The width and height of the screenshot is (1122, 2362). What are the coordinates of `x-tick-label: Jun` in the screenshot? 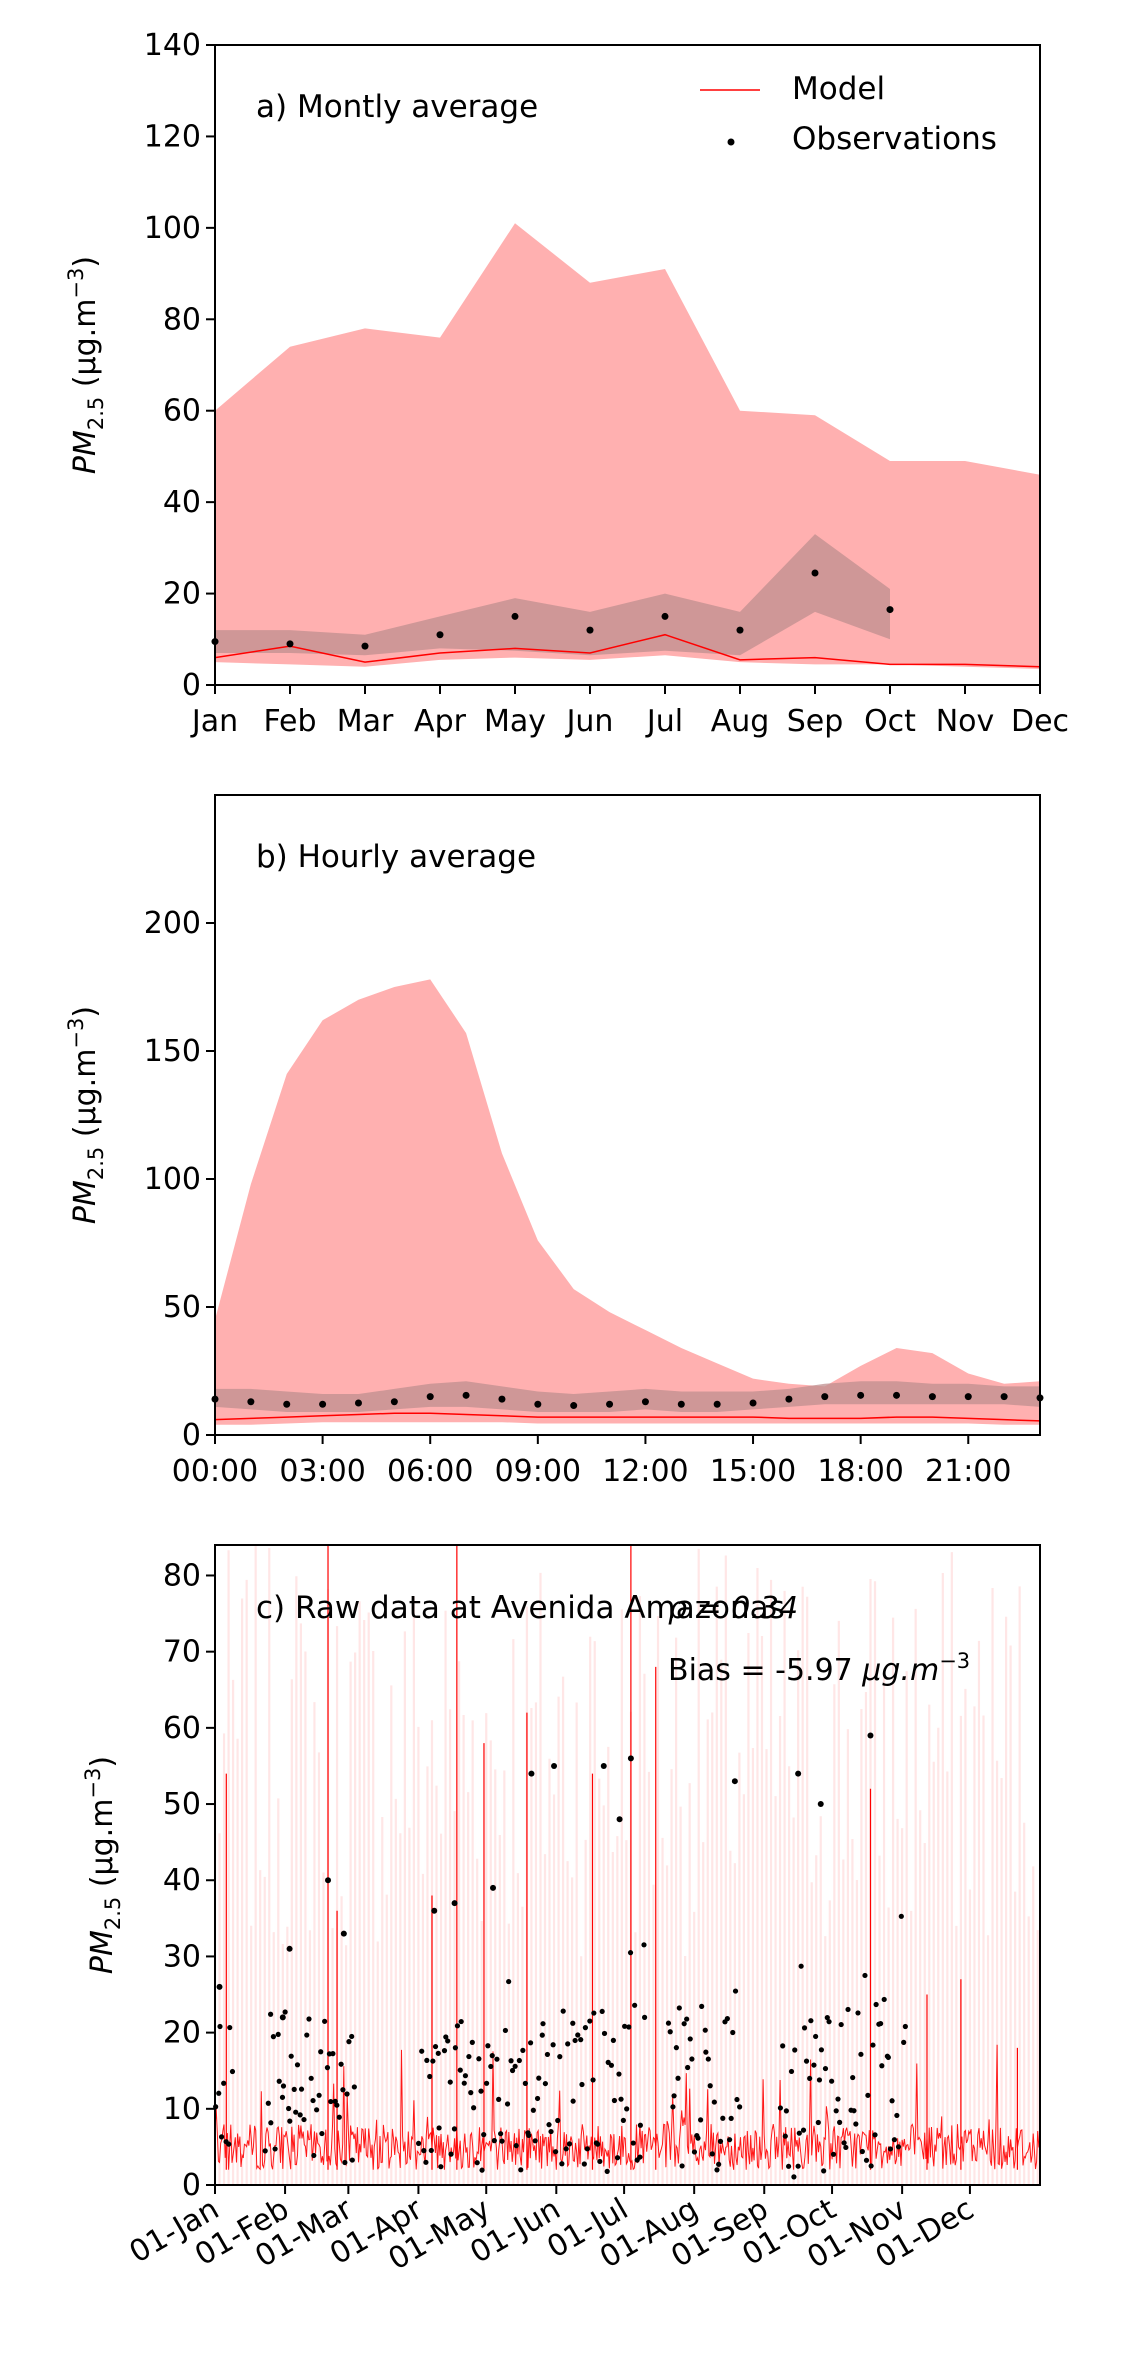 It's located at (589, 721).